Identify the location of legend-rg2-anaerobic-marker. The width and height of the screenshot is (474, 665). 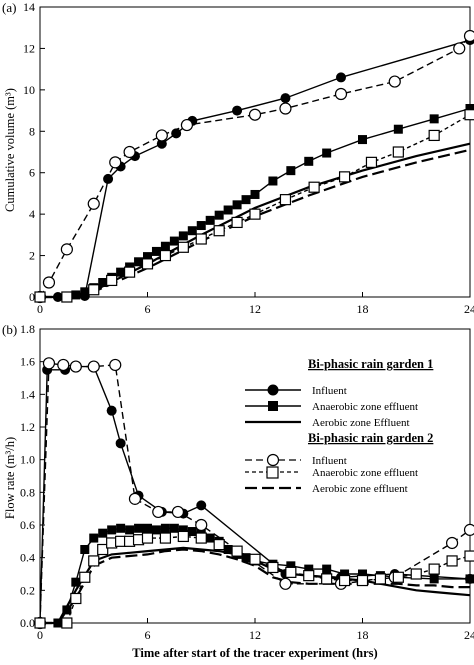
(272, 472).